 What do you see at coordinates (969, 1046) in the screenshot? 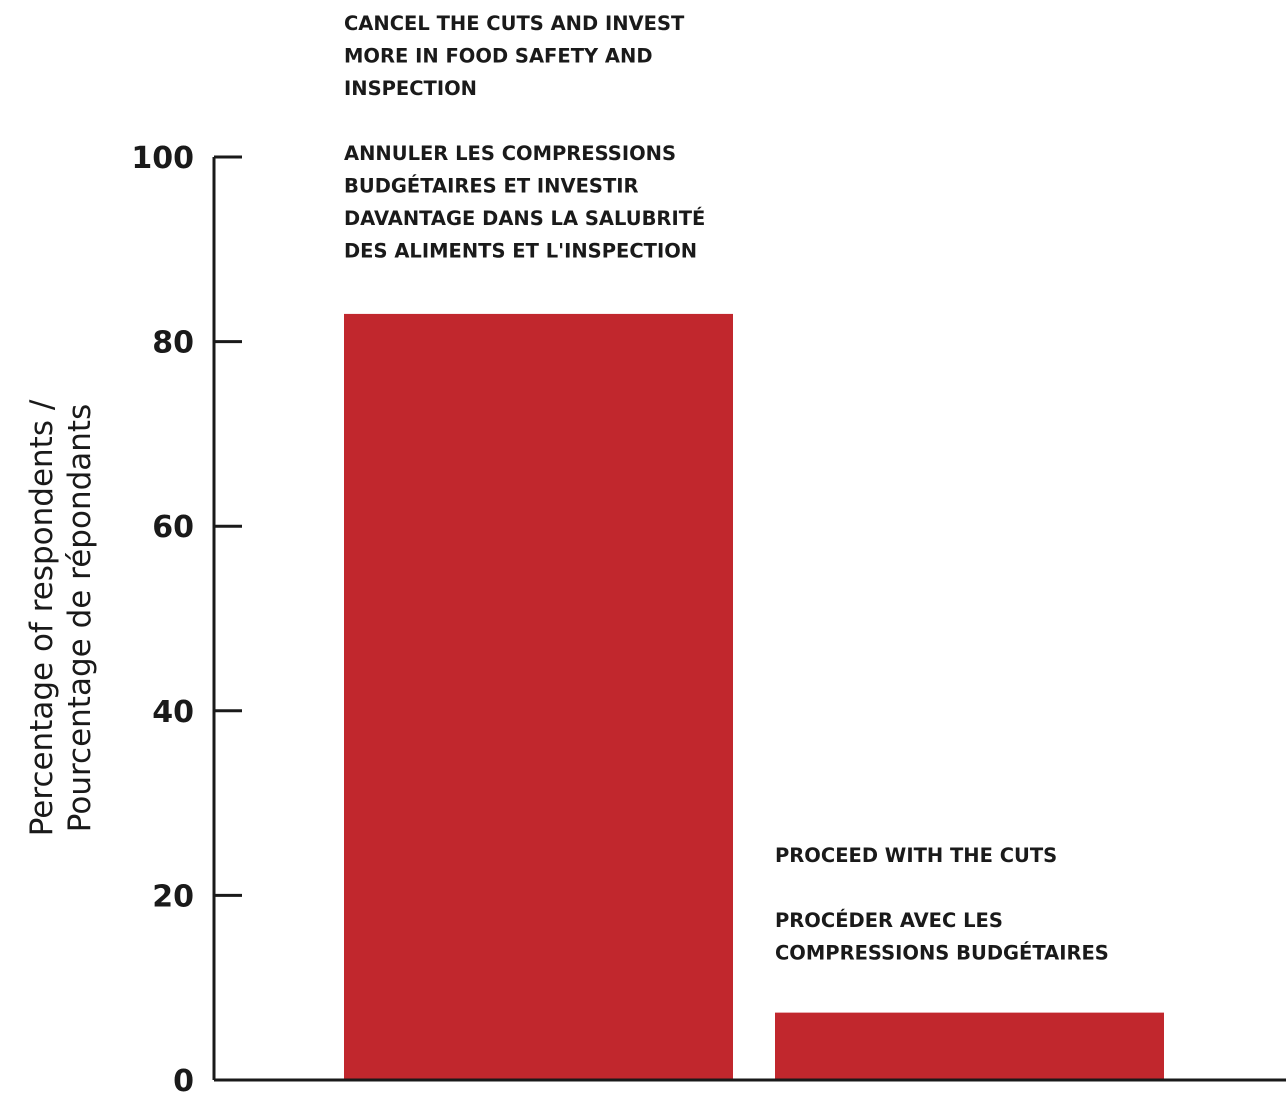
I see `bar` at bounding box center [969, 1046].